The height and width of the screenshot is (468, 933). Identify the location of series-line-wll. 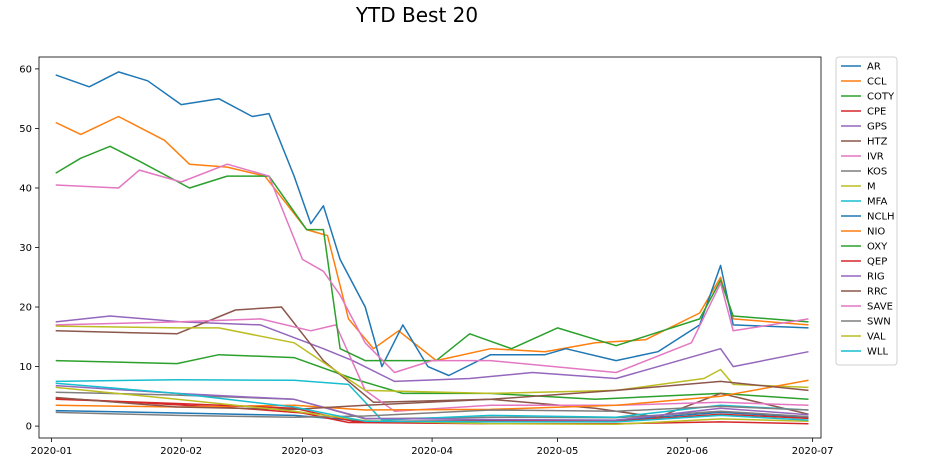
(432, 402).